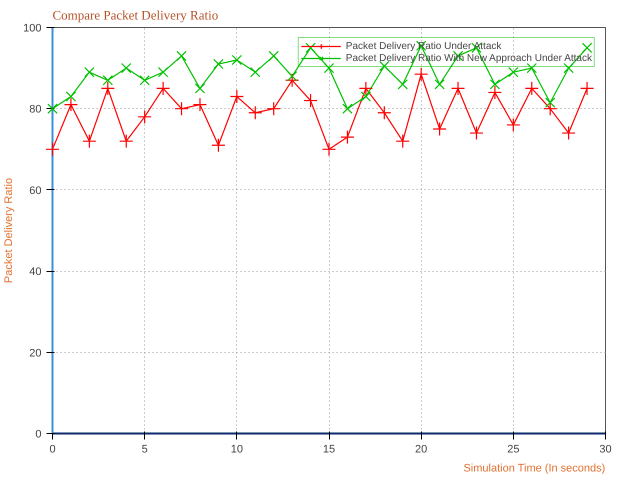 Image resolution: width=630 pixels, height=479 pixels. What do you see at coordinates (329, 450) in the screenshot?
I see `x-tick-label: 15` at bounding box center [329, 450].